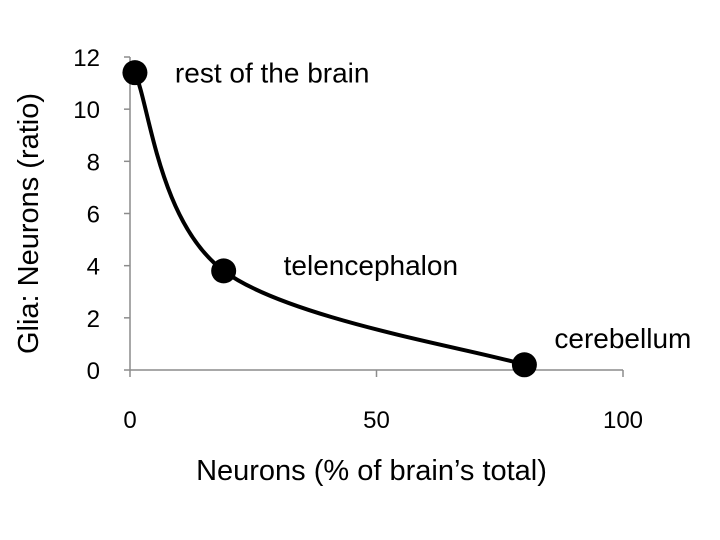 Image resolution: width=720 pixels, height=540 pixels. What do you see at coordinates (93, 371) in the screenshot?
I see `y-tick-label: 0` at bounding box center [93, 371].